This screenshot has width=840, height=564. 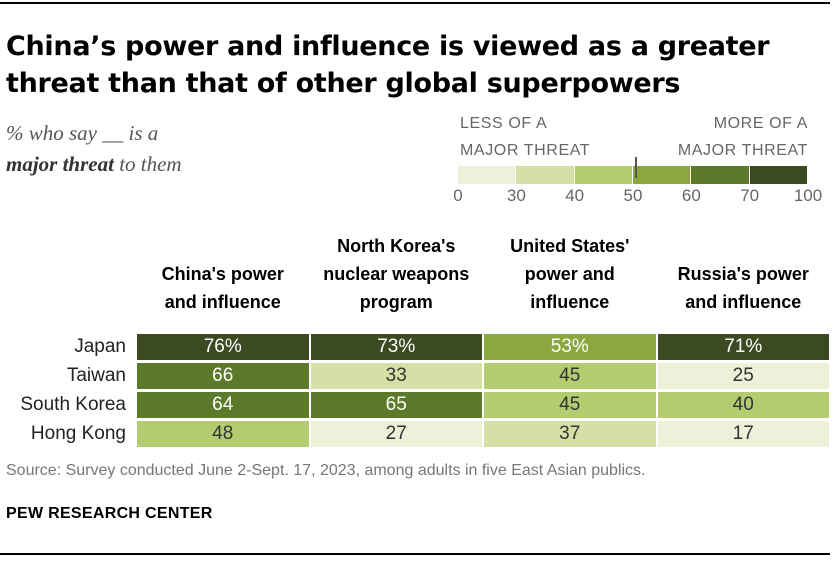 What do you see at coordinates (109, 513) in the screenshot?
I see `org-name: PEW RESEARCH CENTER` at bounding box center [109, 513].